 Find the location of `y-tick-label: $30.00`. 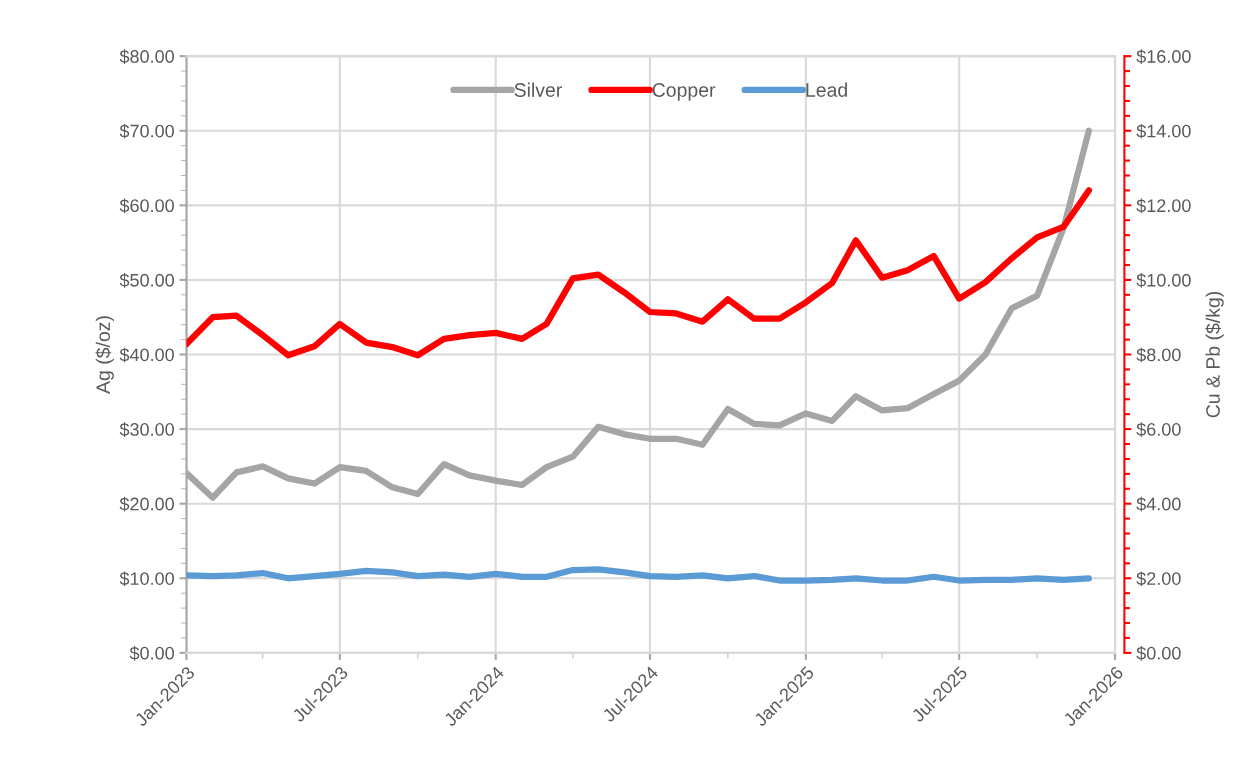

y-tick-label: $30.00 is located at coordinates (146, 429).